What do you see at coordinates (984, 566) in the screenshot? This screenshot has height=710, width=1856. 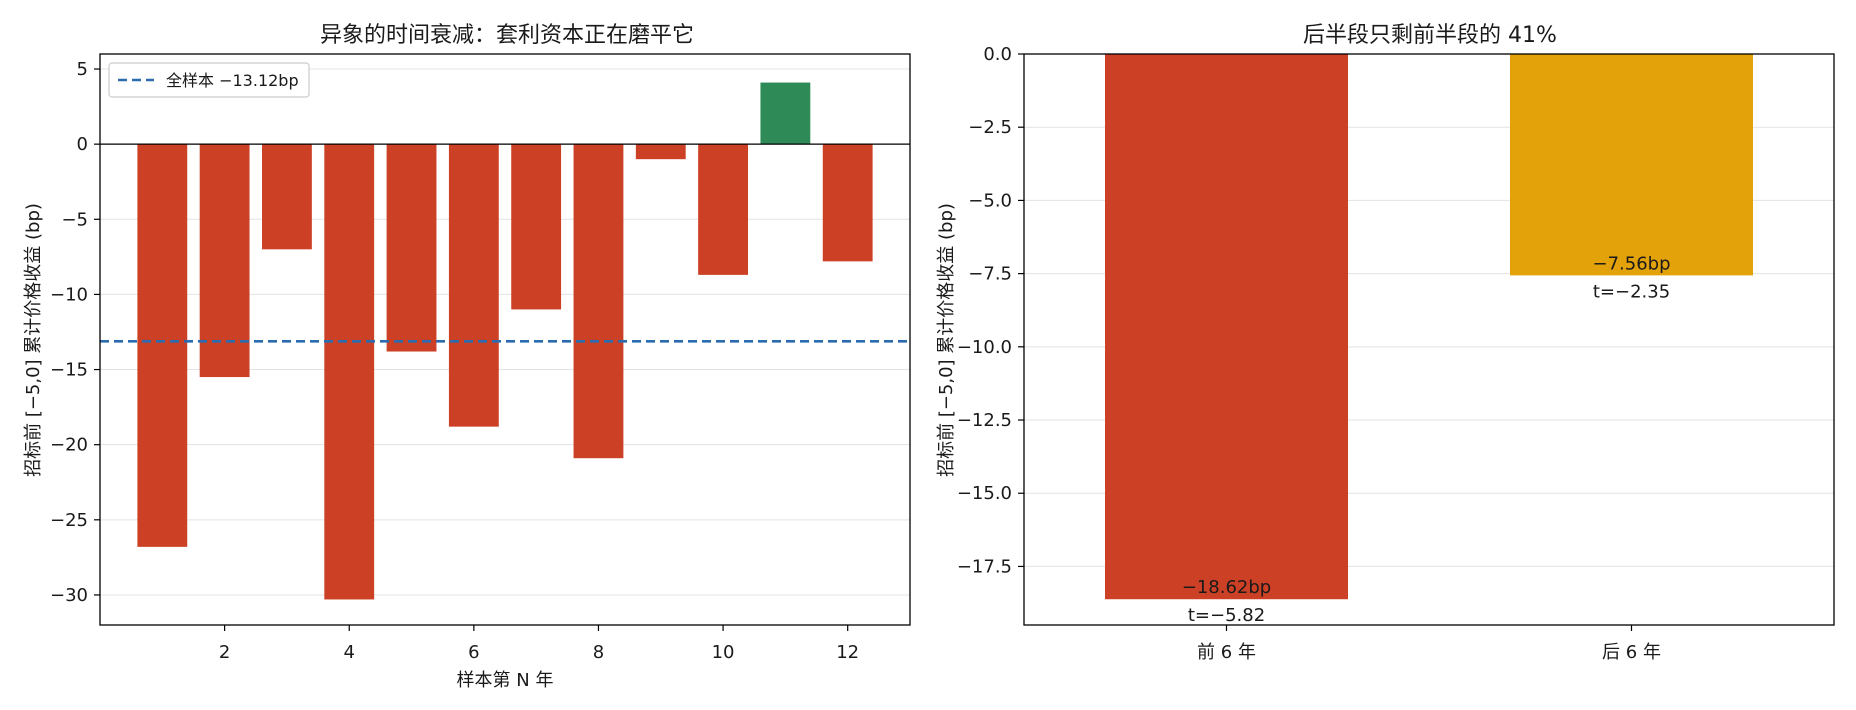 I see `right-y-tick-label: −17.5` at bounding box center [984, 566].